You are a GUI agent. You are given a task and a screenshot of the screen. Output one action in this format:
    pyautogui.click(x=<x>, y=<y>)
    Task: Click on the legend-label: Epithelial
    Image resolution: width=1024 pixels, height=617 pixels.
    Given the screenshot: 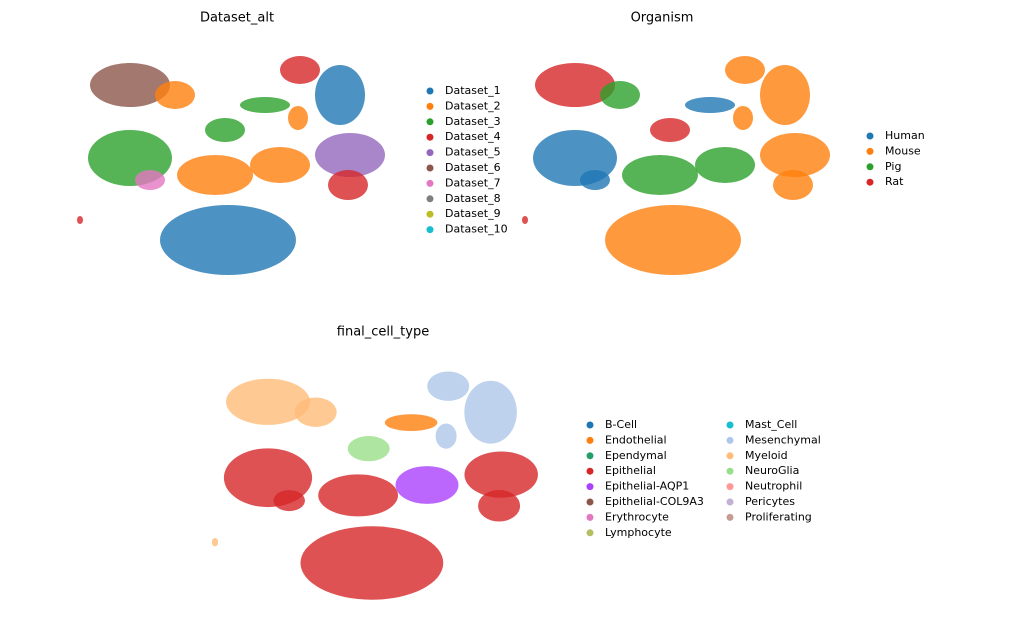 What is the action you would take?
    pyautogui.click(x=630, y=470)
    